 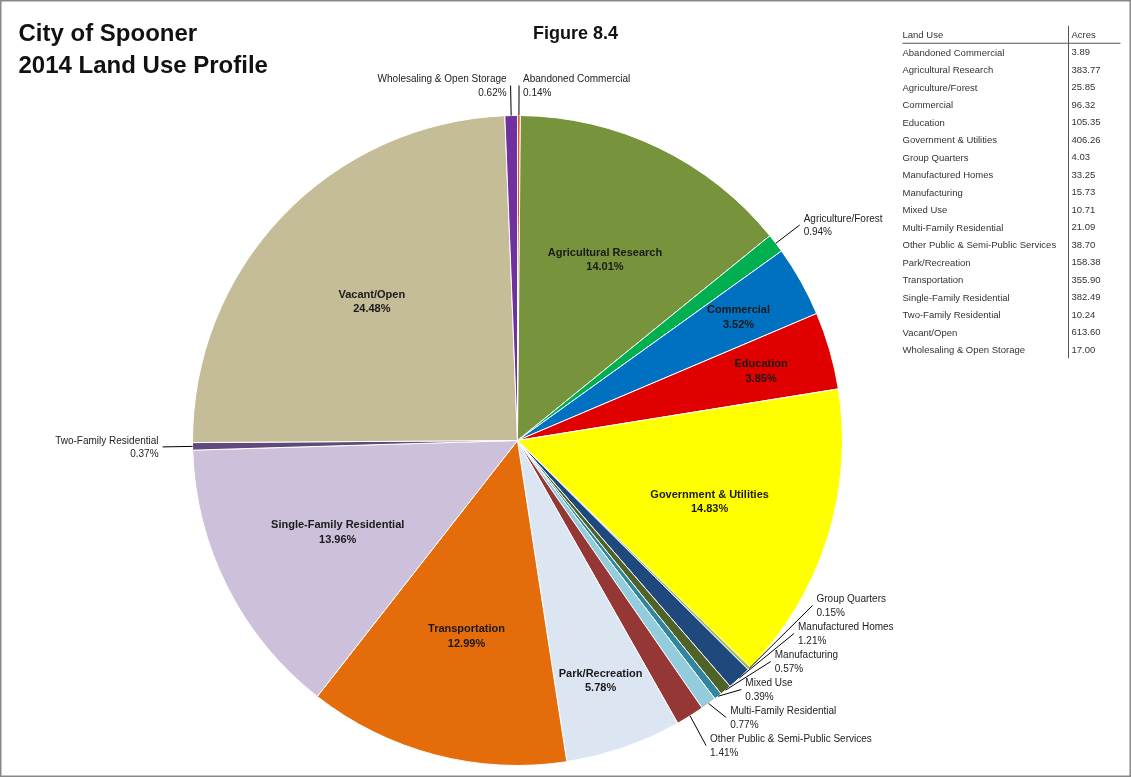 What do you see at coordinates (1086, 121) in the screenshot?
I see `text: 105.35` at bounding box center [1086, 121].